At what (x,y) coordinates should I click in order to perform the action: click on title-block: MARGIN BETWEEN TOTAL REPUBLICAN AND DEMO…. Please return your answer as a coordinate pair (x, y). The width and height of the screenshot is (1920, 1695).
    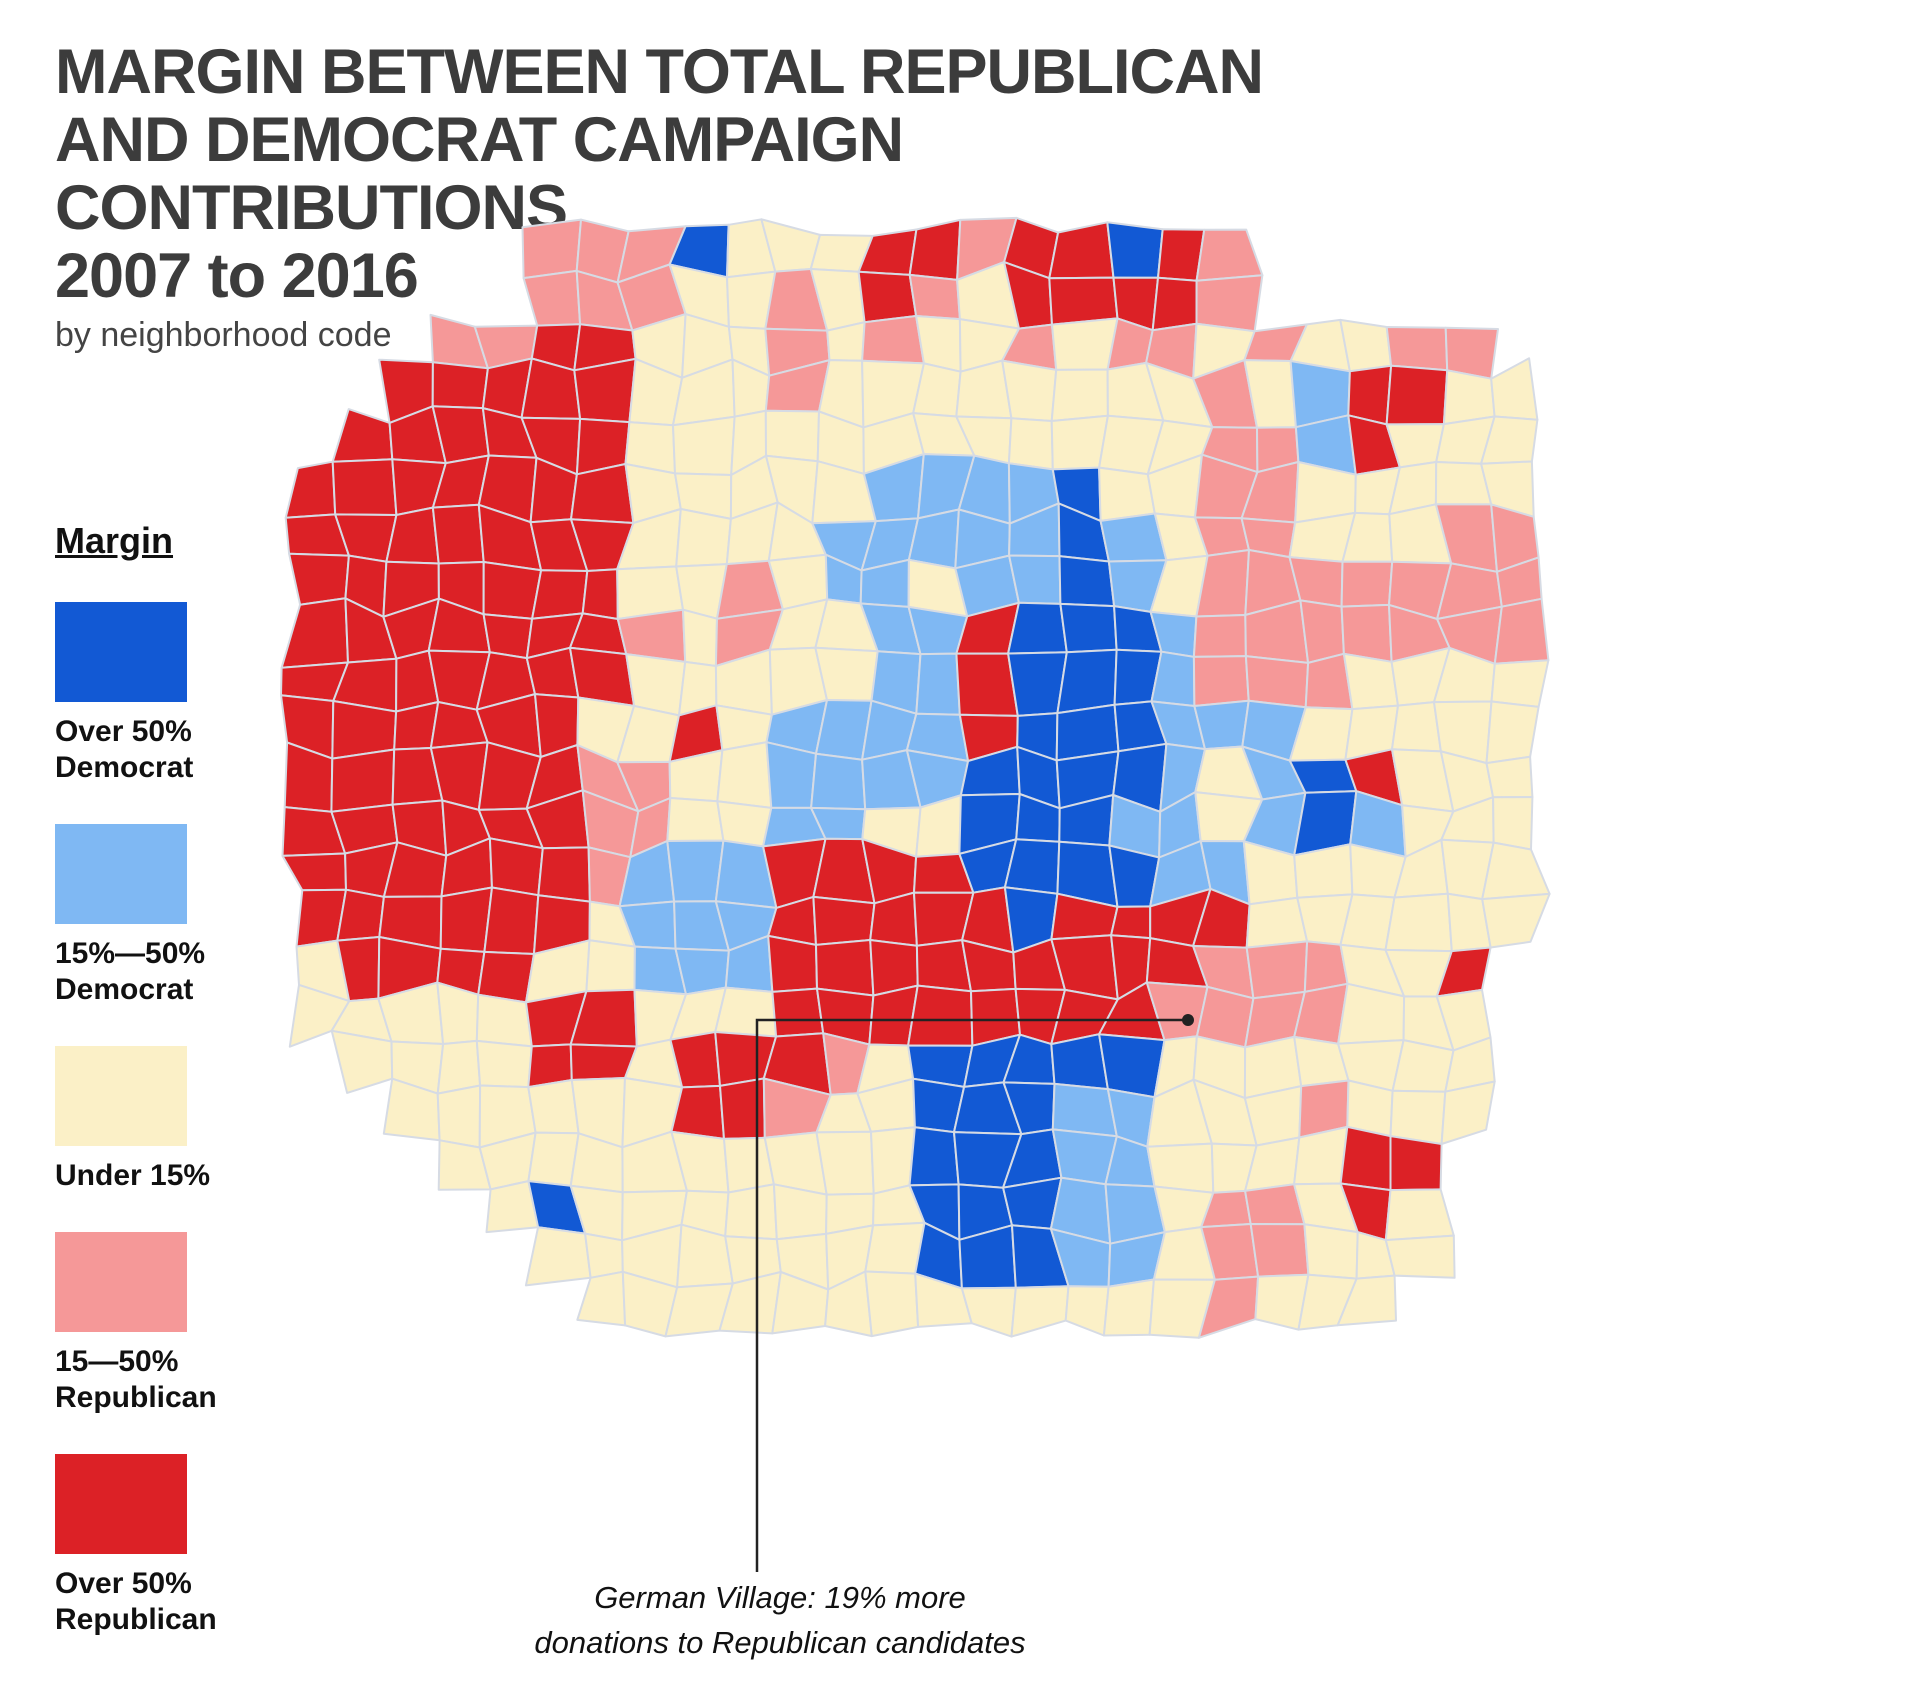
    Looking at the image, I should click on (755, 196).